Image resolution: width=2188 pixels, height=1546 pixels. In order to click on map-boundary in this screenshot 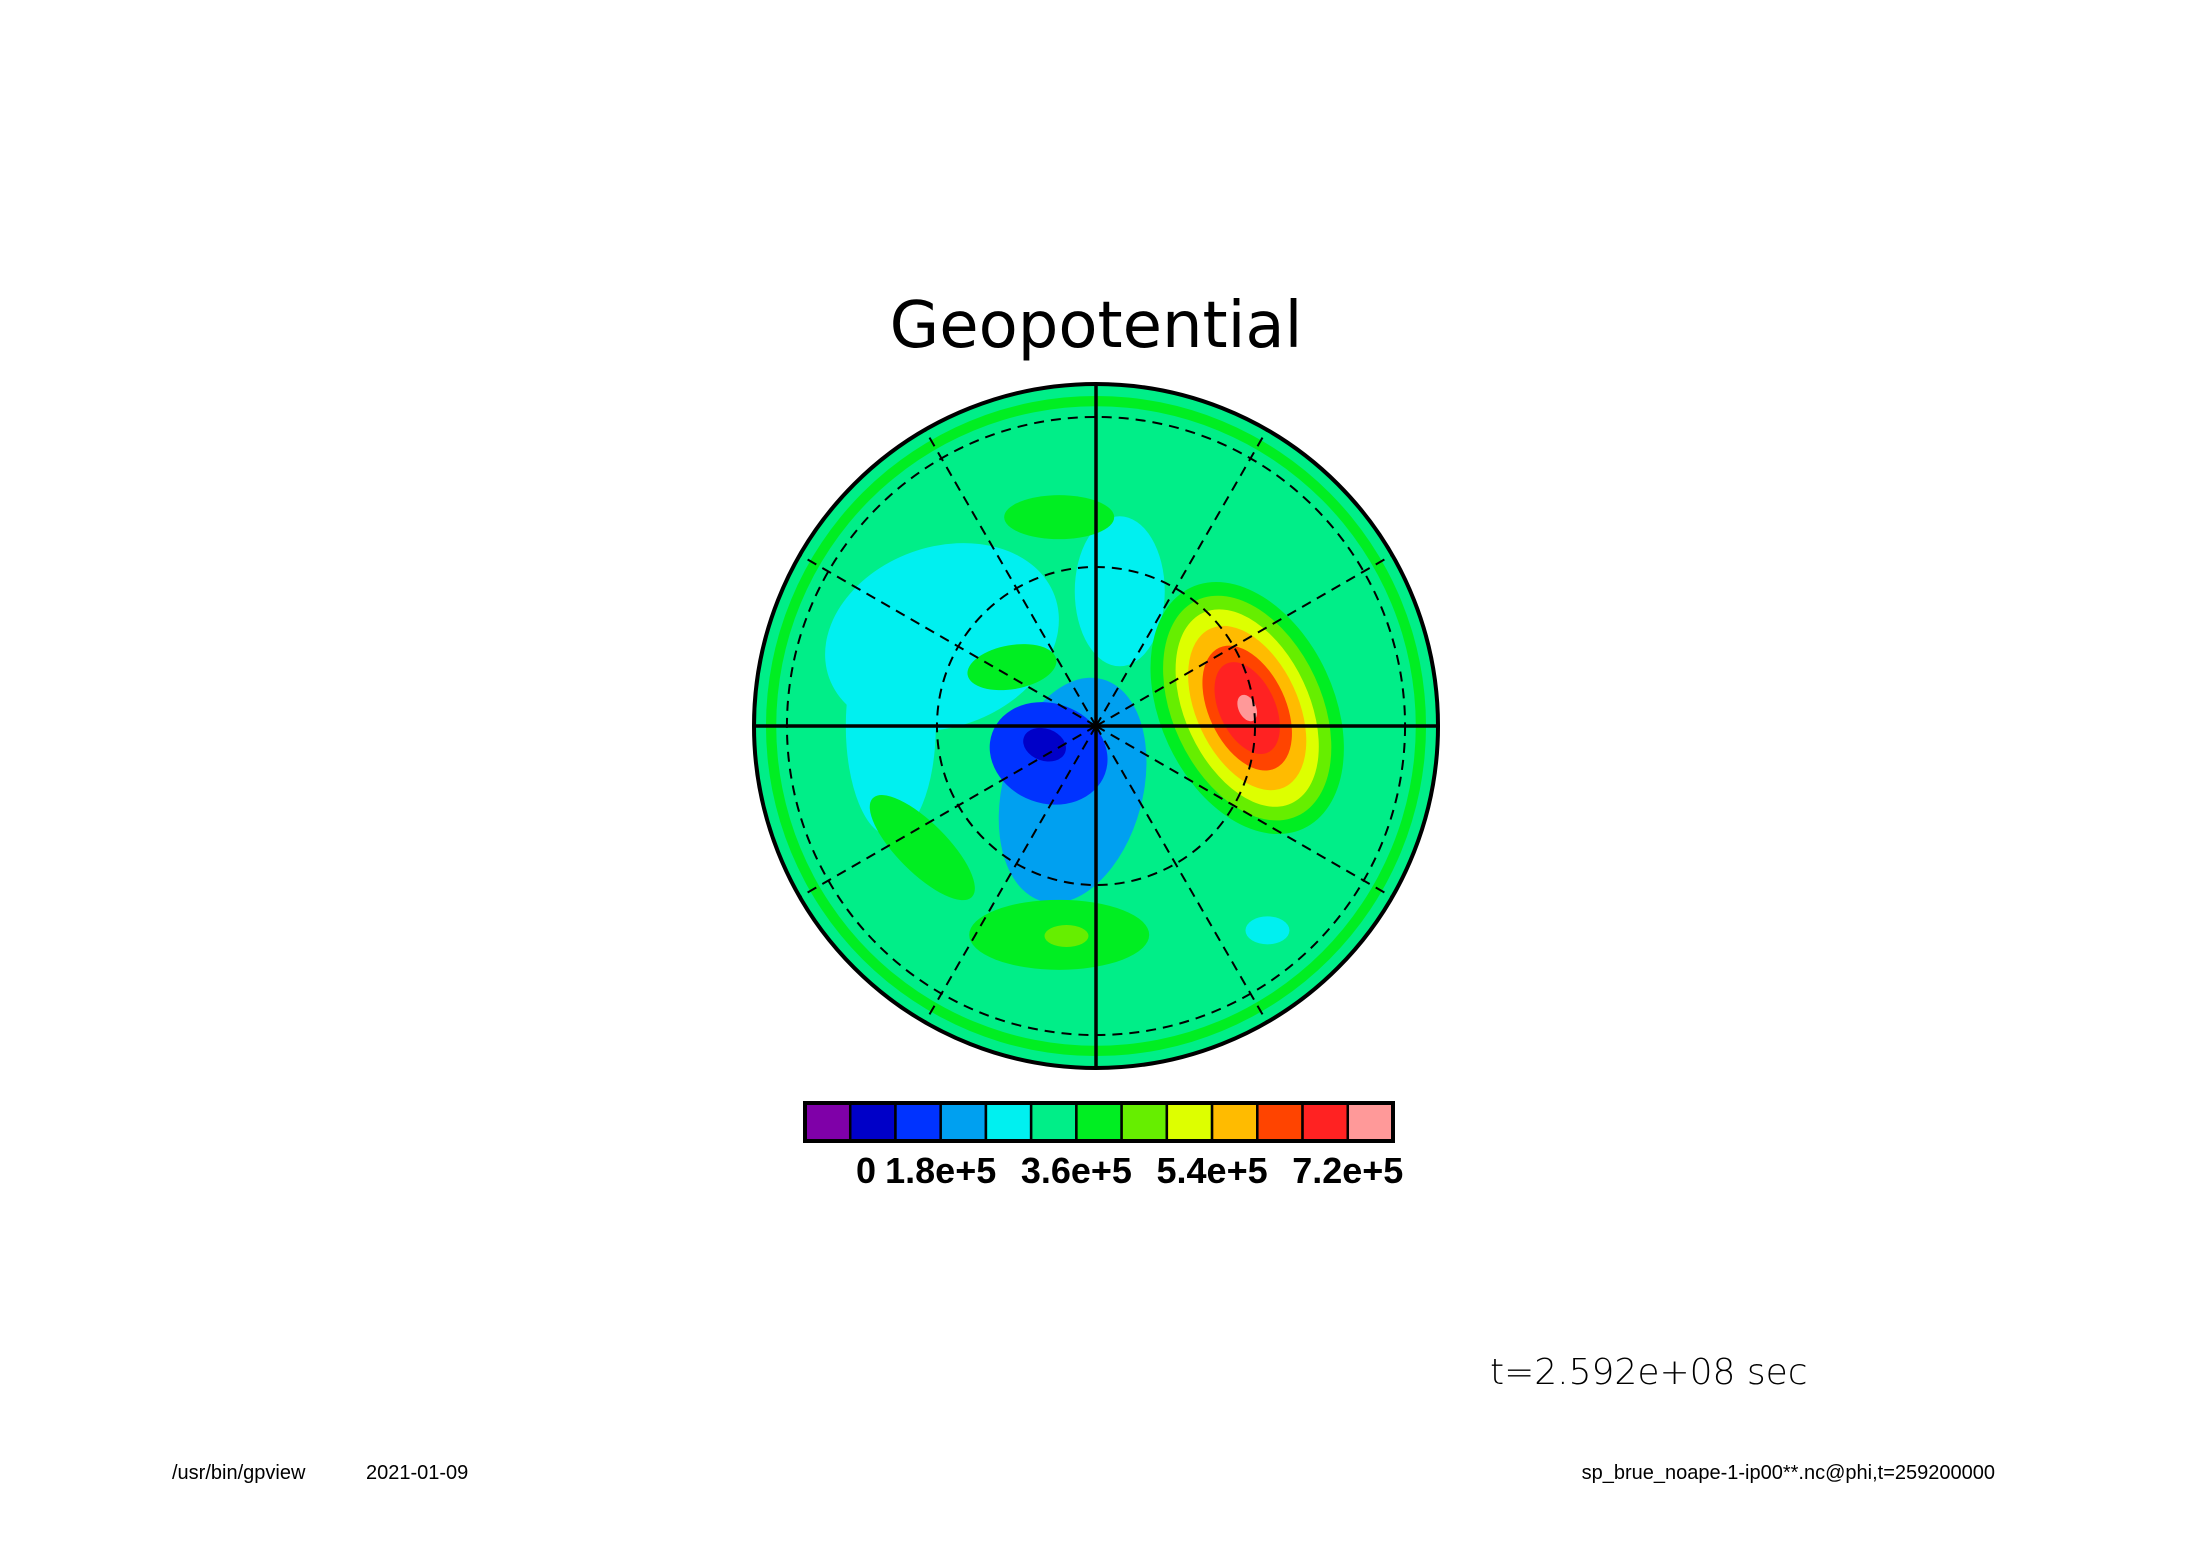, I will do `click(1096, 726)`.